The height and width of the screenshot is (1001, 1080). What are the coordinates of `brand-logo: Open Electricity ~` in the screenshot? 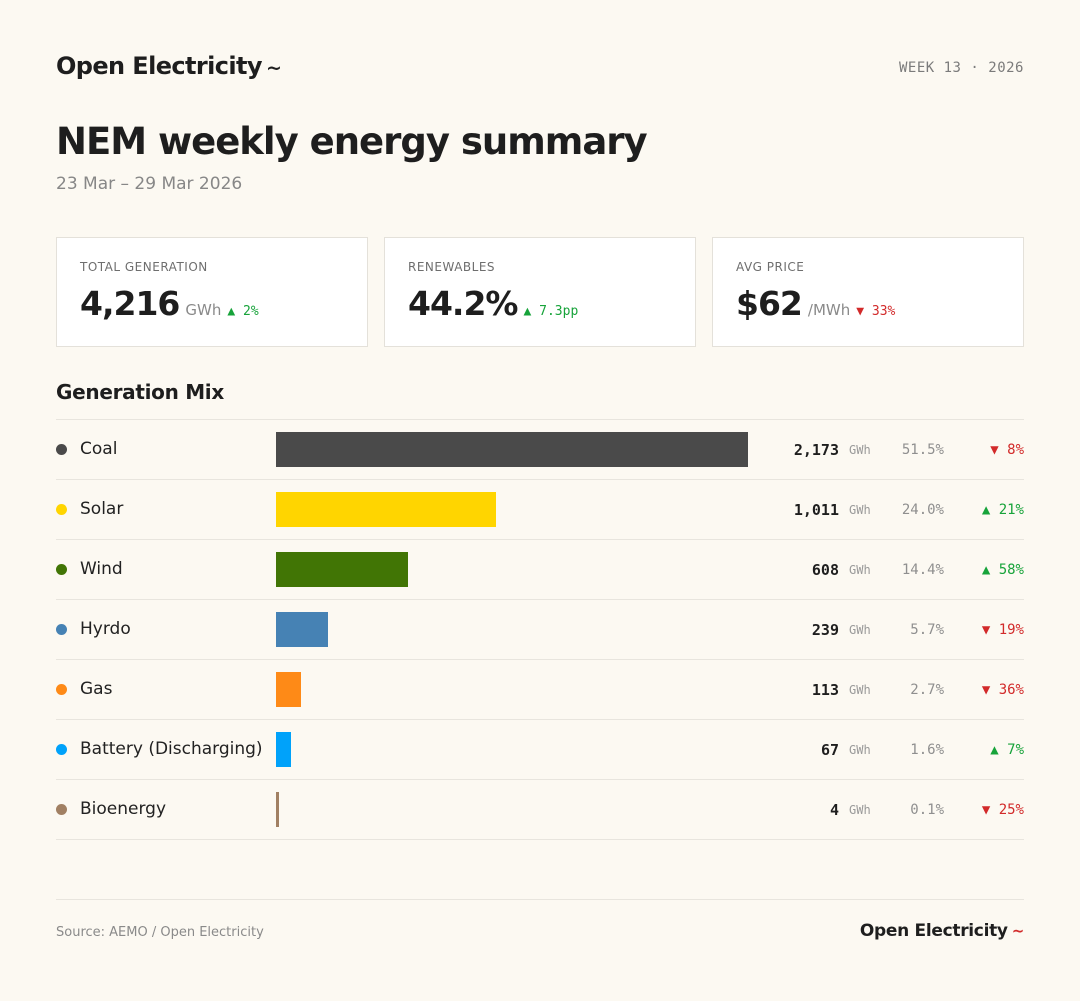 It's located at (169, 66).